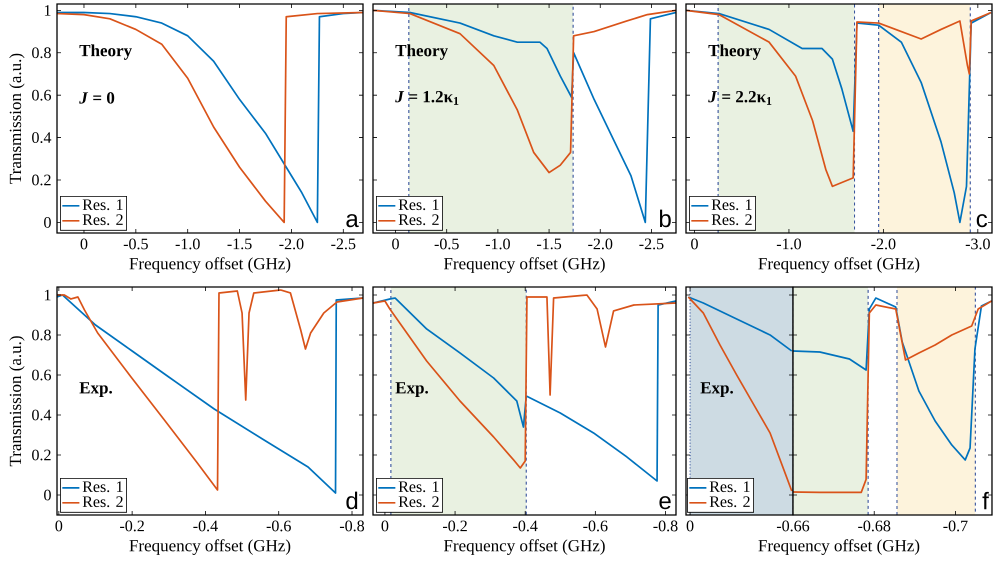  I want to click on annotation: J = 0, so click(96, 98).